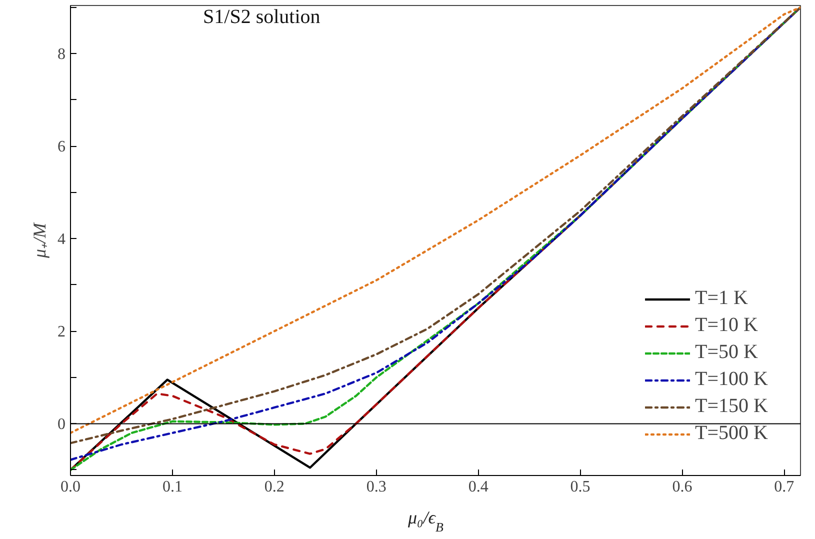 This screenshot has height=539, width=815. I want to click on x-tick-label: 0.2, so click(274, 487).